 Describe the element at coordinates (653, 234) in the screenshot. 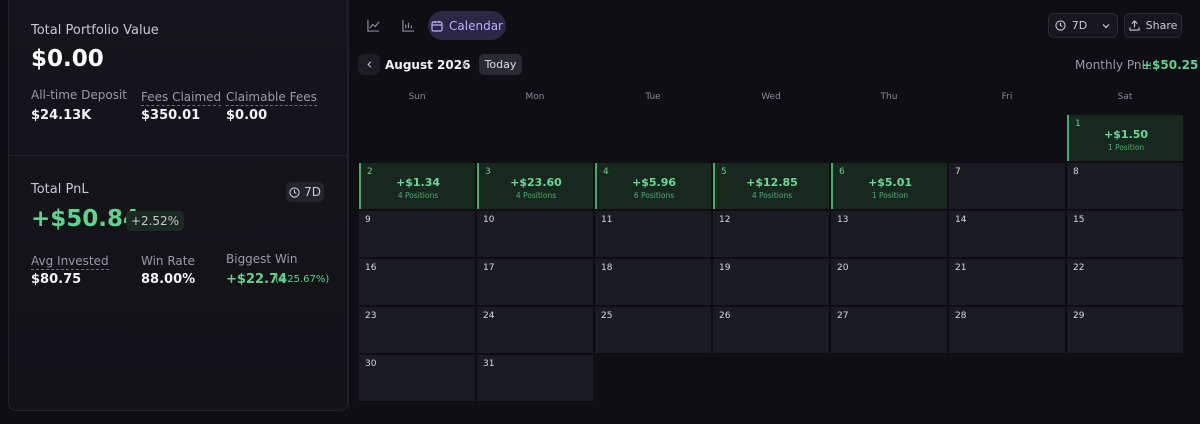

I see `day-cell: 11` at that location.